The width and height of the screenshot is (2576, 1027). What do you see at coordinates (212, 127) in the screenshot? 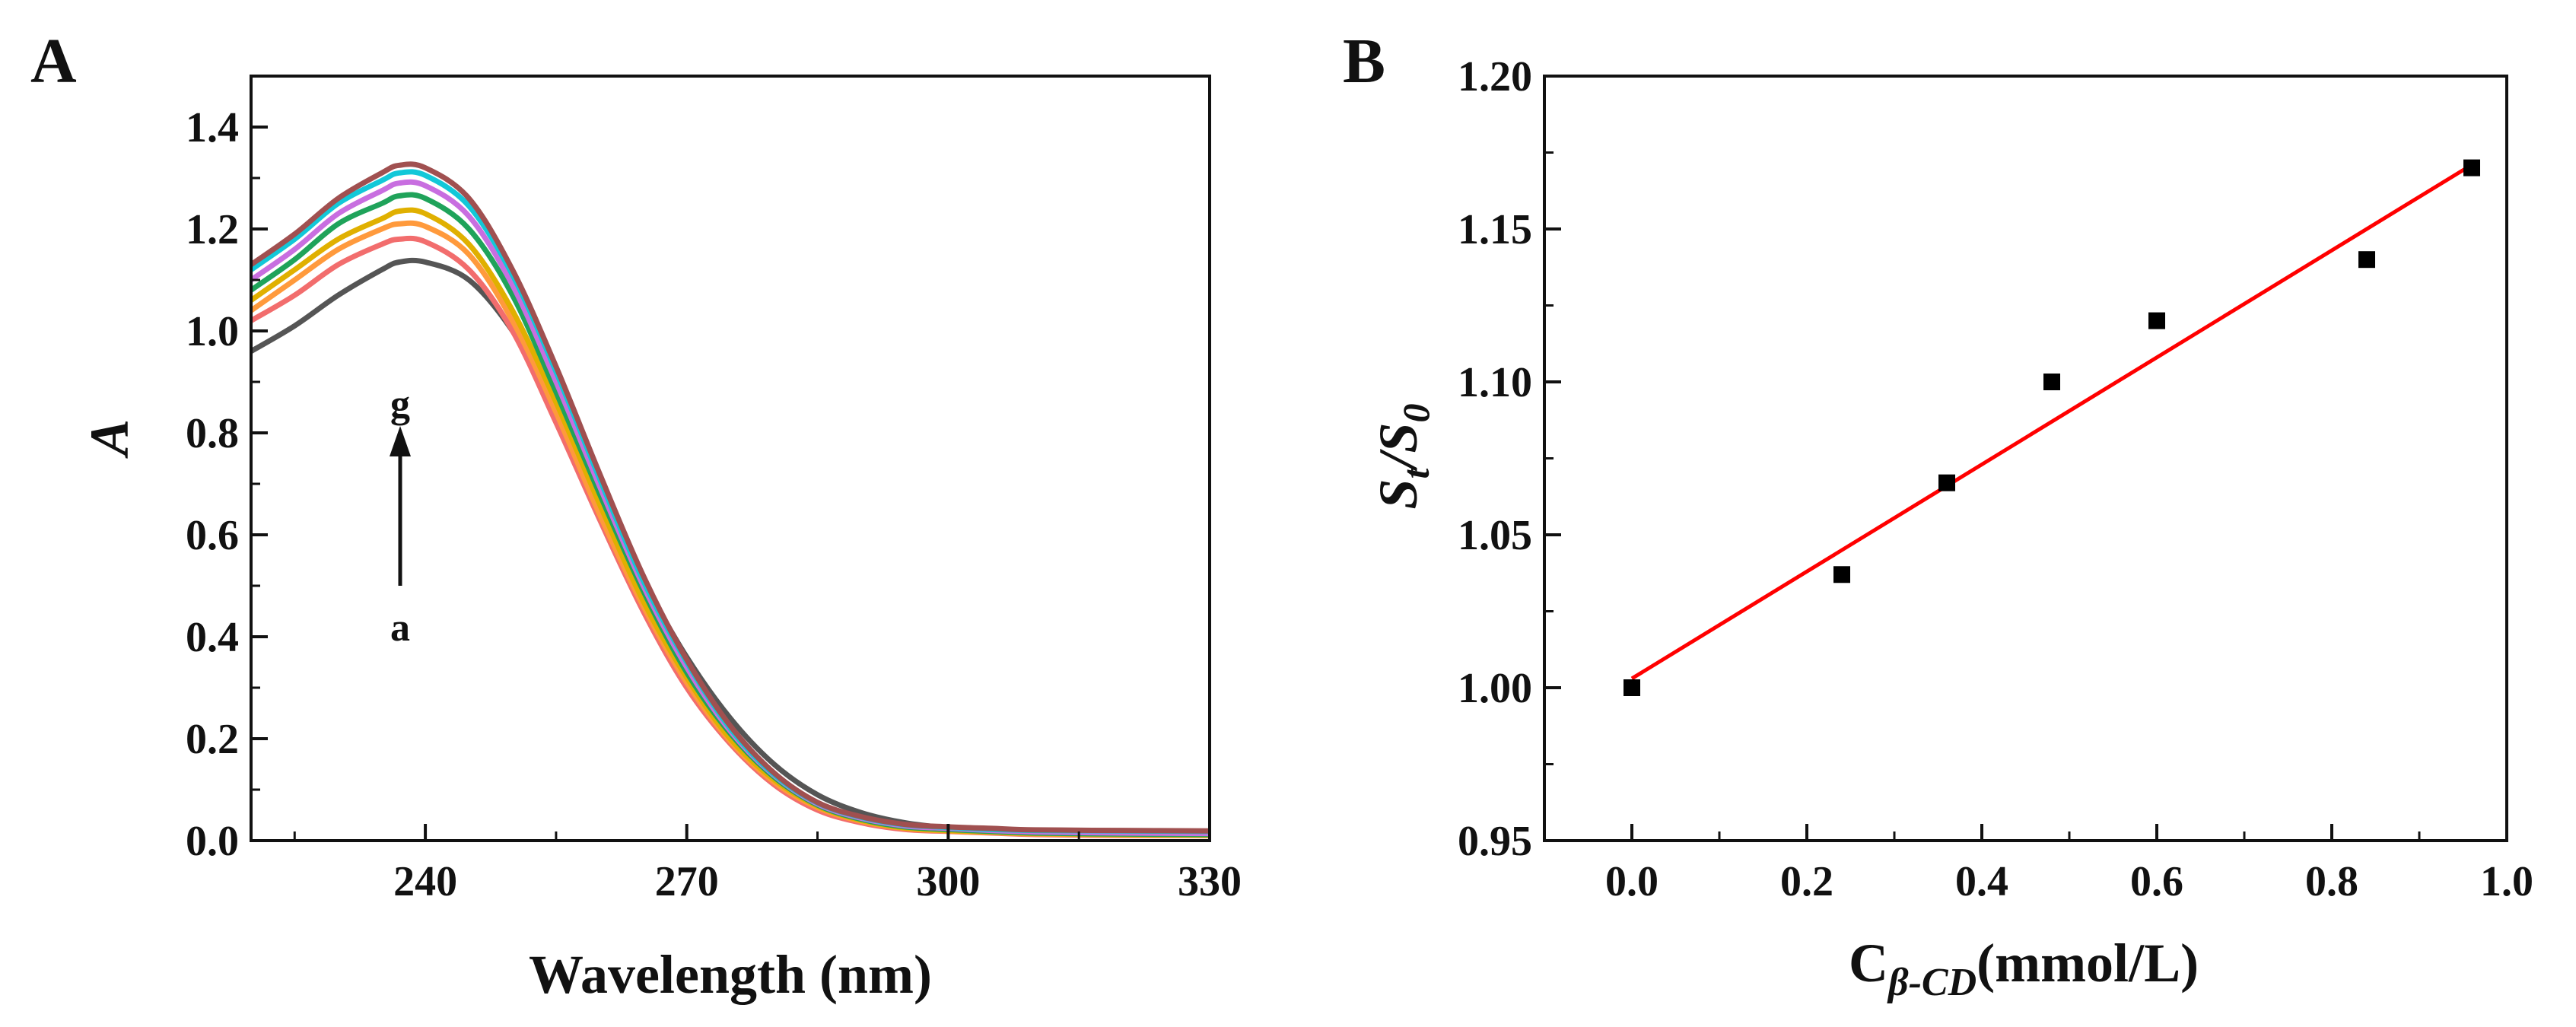
I see `panel-a-y-tick-label: 1.4` at bounding box center [212, 127].